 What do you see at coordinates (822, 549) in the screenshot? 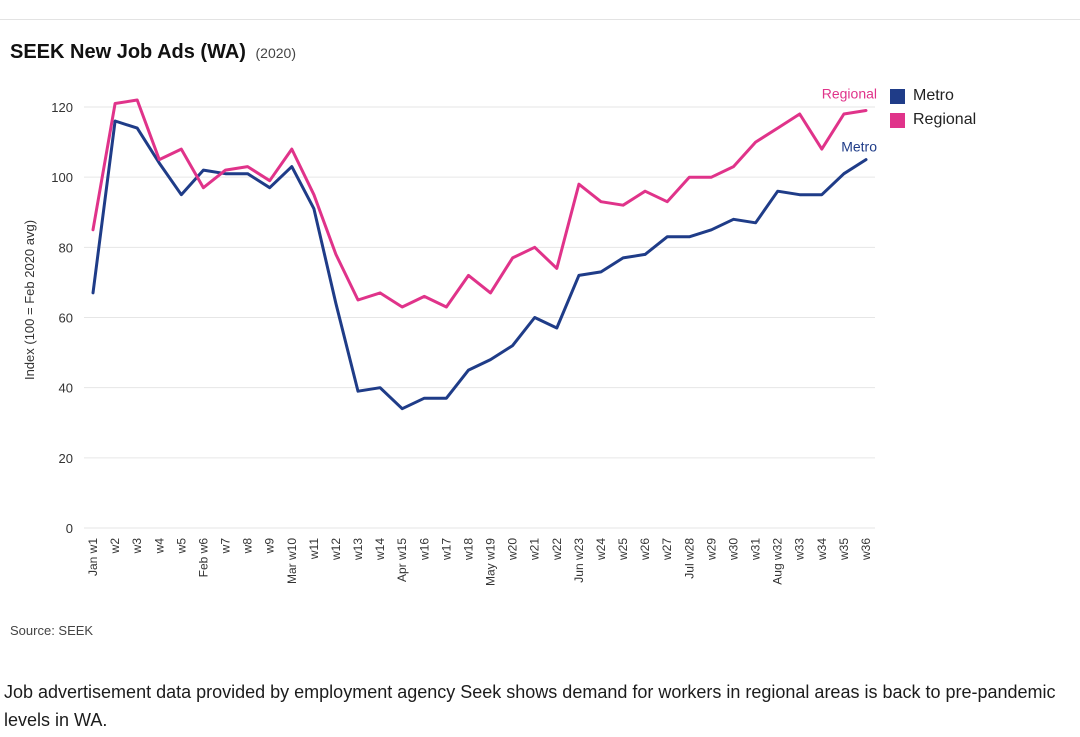
I see `x-tick-label: w34` at bounding box center [822, 549].